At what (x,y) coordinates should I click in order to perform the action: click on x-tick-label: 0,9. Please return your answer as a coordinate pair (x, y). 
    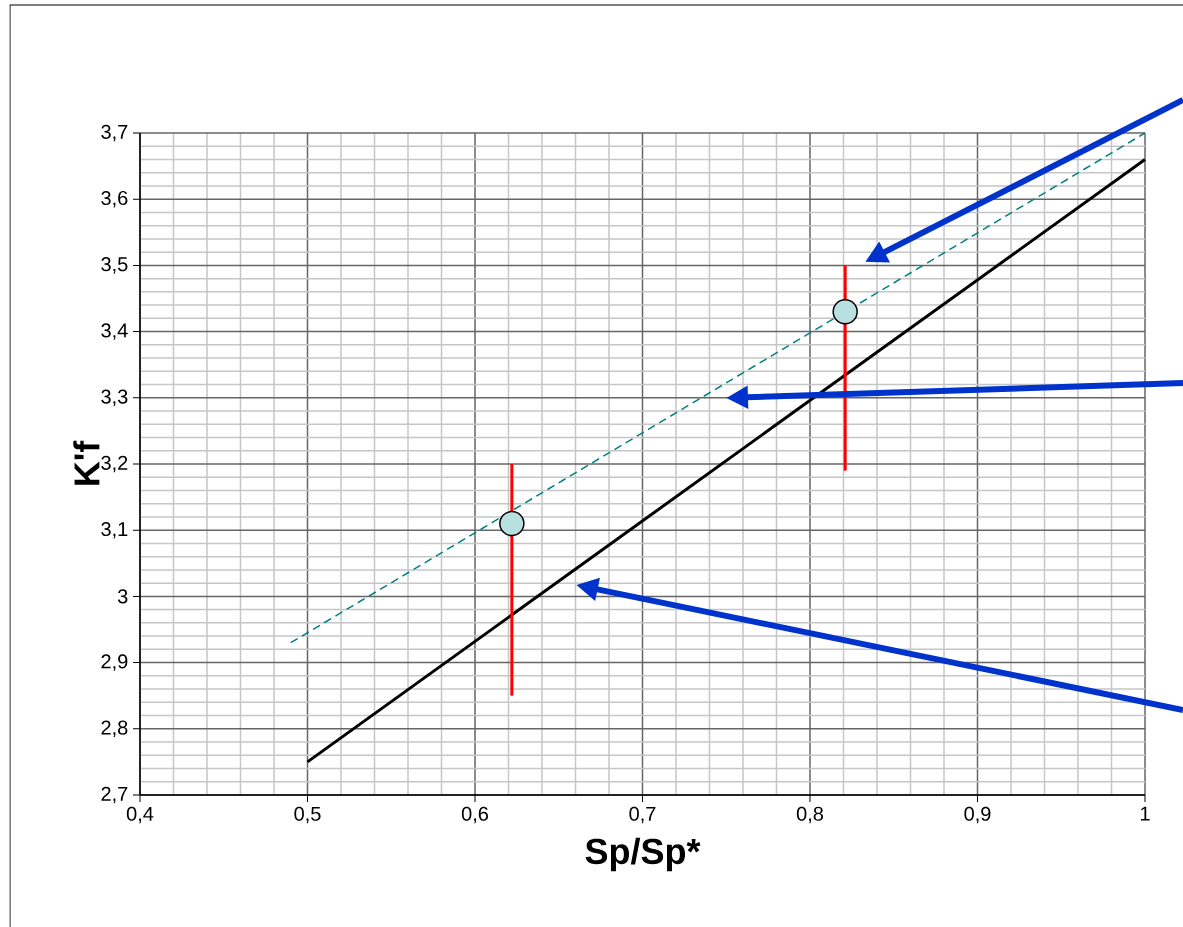
    Looking at the image, I should click on (977, 815).